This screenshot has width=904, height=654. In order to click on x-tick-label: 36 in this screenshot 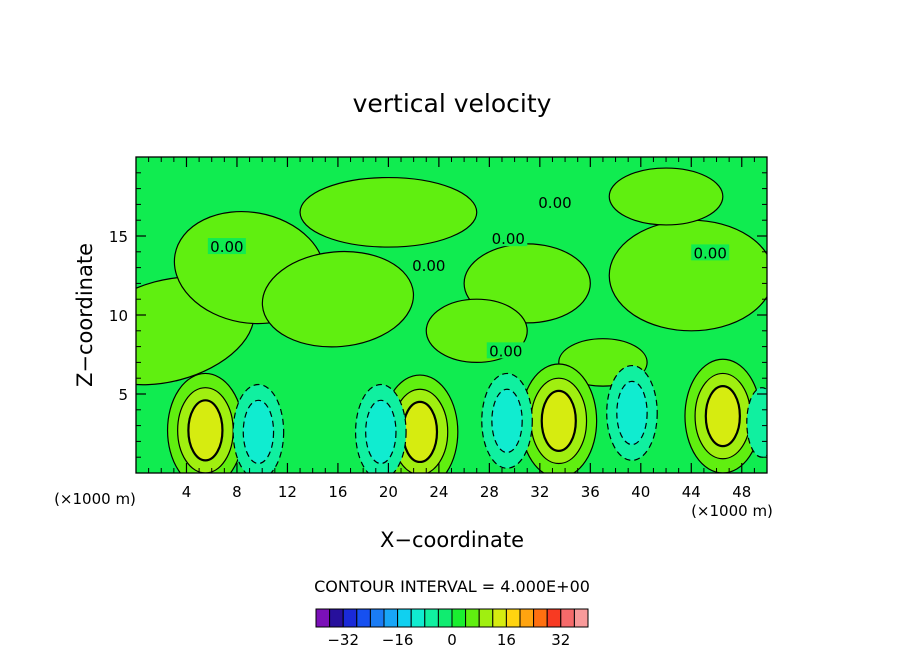, I will do `click(590, 492)`.